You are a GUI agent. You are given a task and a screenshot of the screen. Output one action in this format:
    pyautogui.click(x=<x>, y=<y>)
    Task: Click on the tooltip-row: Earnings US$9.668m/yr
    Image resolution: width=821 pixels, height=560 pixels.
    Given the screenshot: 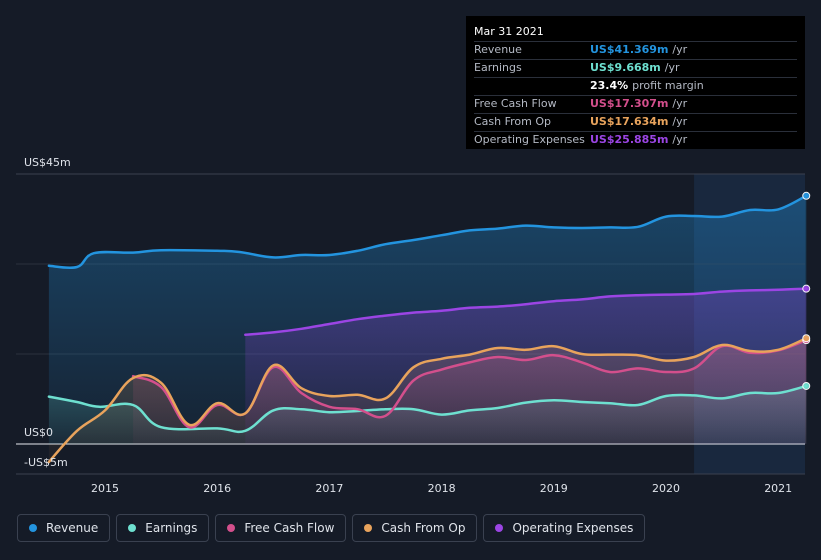 What is the action you would take?
    pyautogui.click(x=635, y=68)
    